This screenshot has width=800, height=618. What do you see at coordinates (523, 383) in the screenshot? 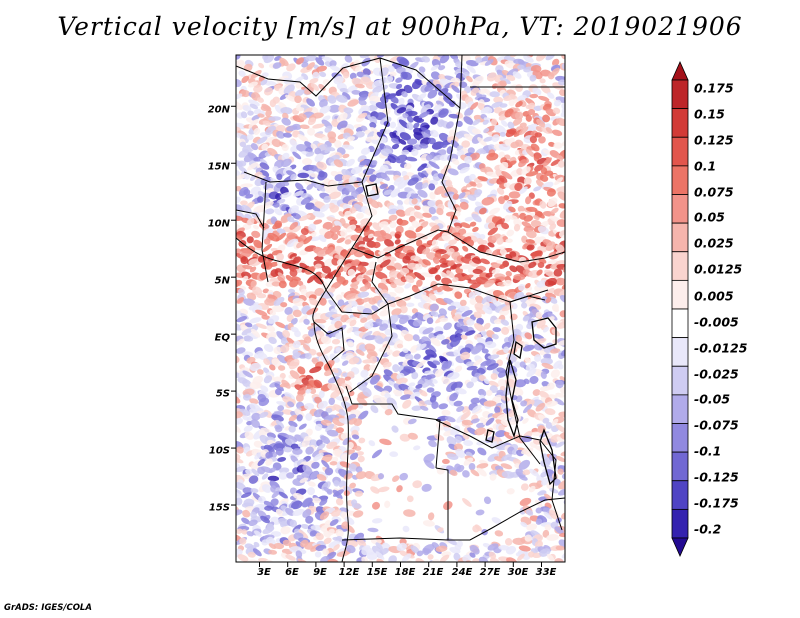
I see `border-drc-east` at bounding box center [523, 383].